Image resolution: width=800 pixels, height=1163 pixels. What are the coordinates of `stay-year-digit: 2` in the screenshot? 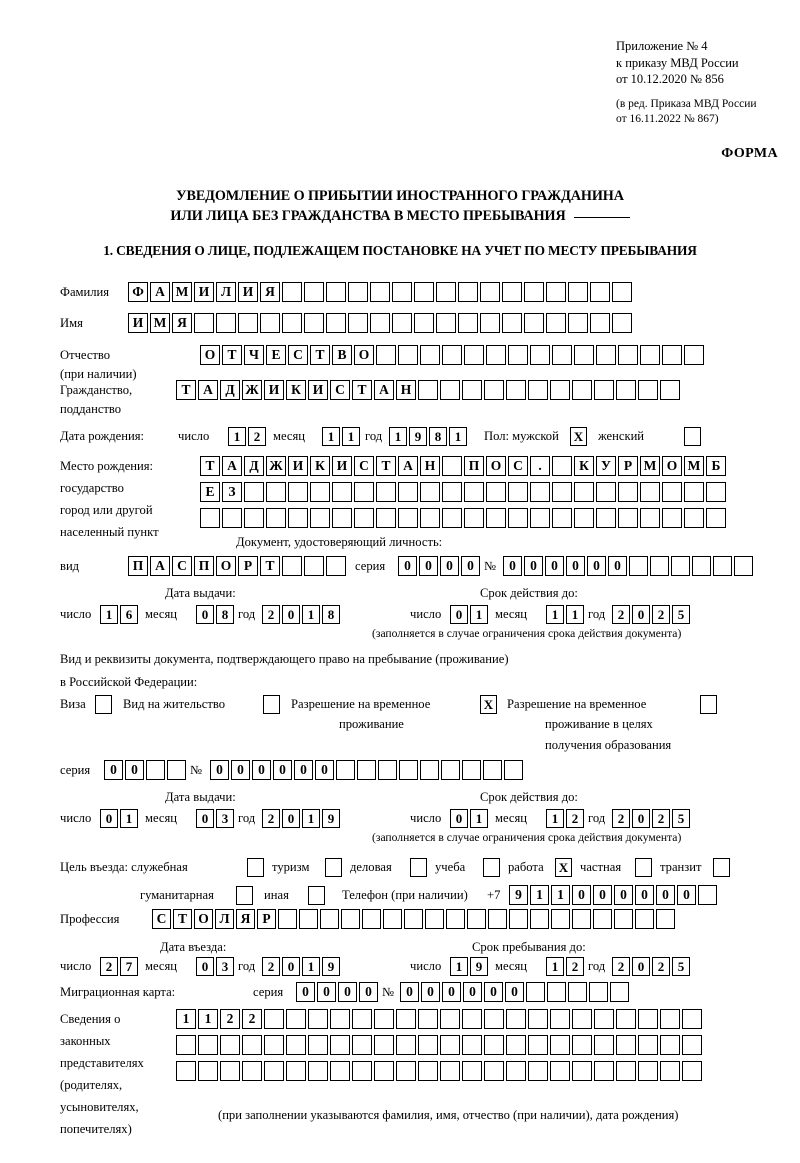 It's located at (621, 966).